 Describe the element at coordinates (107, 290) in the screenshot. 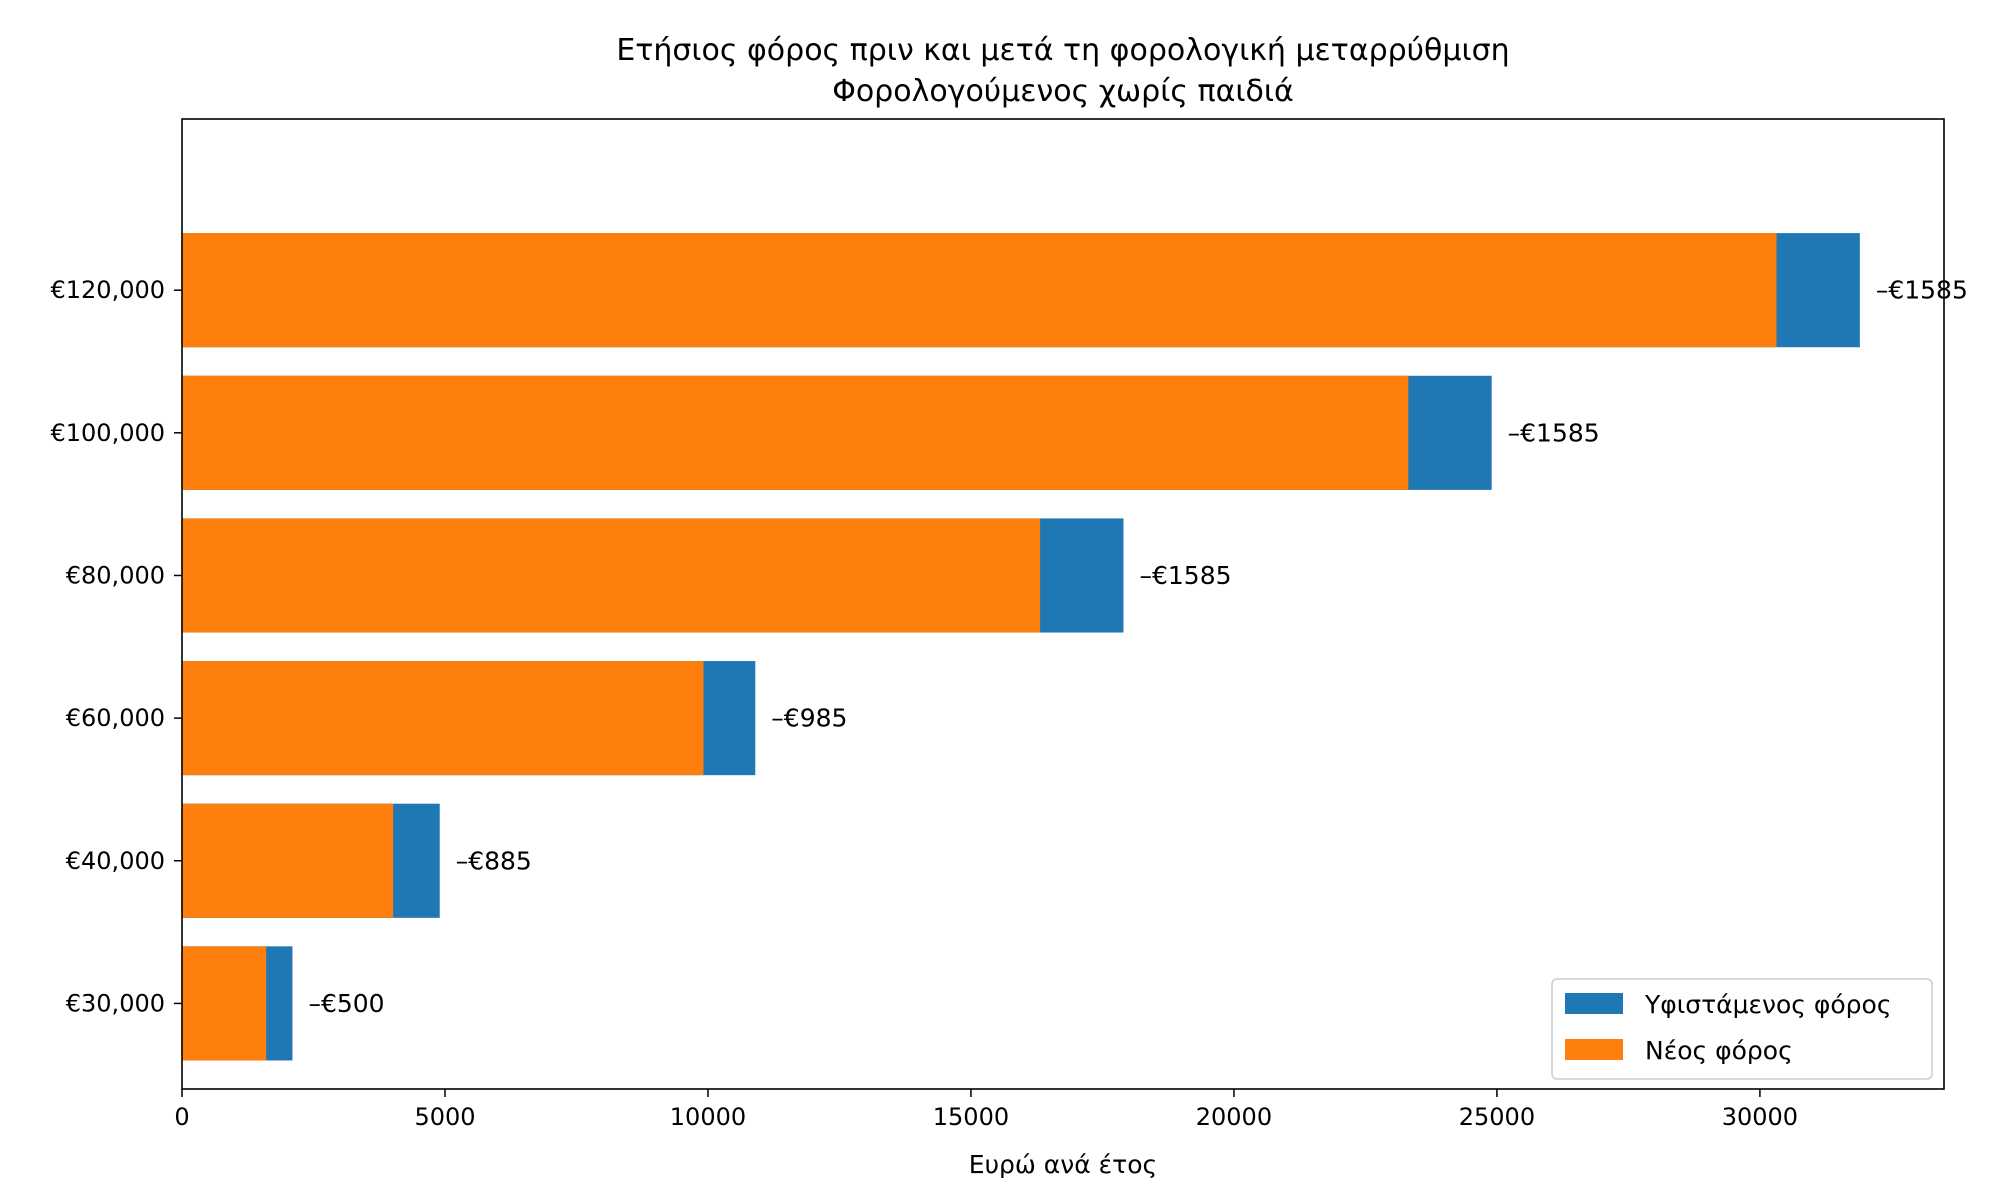

I see `y-tick-label: €120,000` at that location.